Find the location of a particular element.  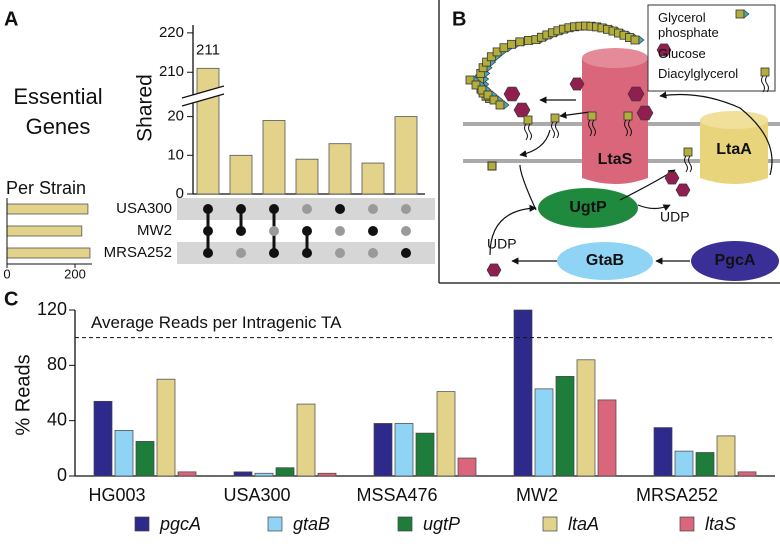

axis-break is located at coordinates (203, 96).